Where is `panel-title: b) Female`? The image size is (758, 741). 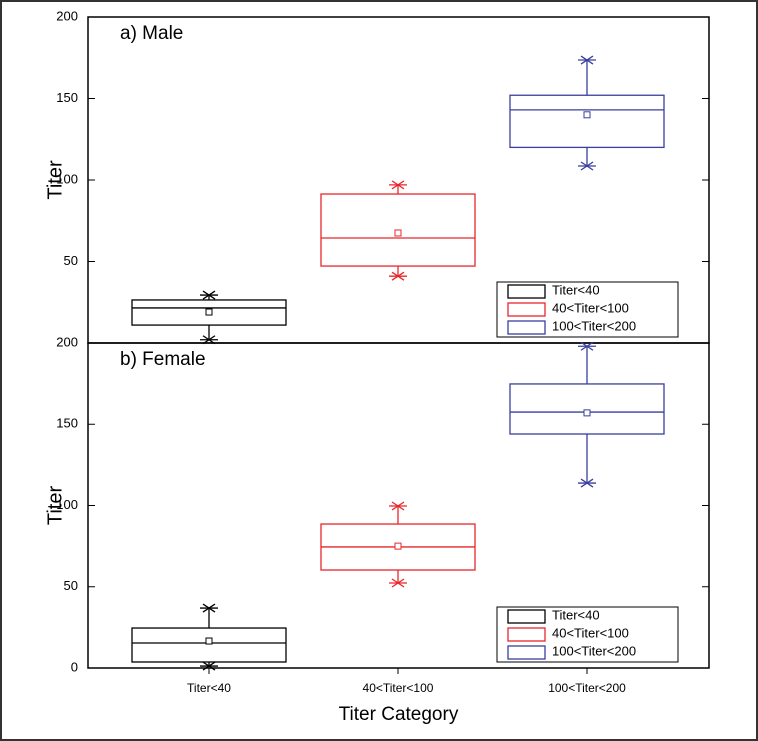
panel-title: b) Female is located at coordinates (163, 359).